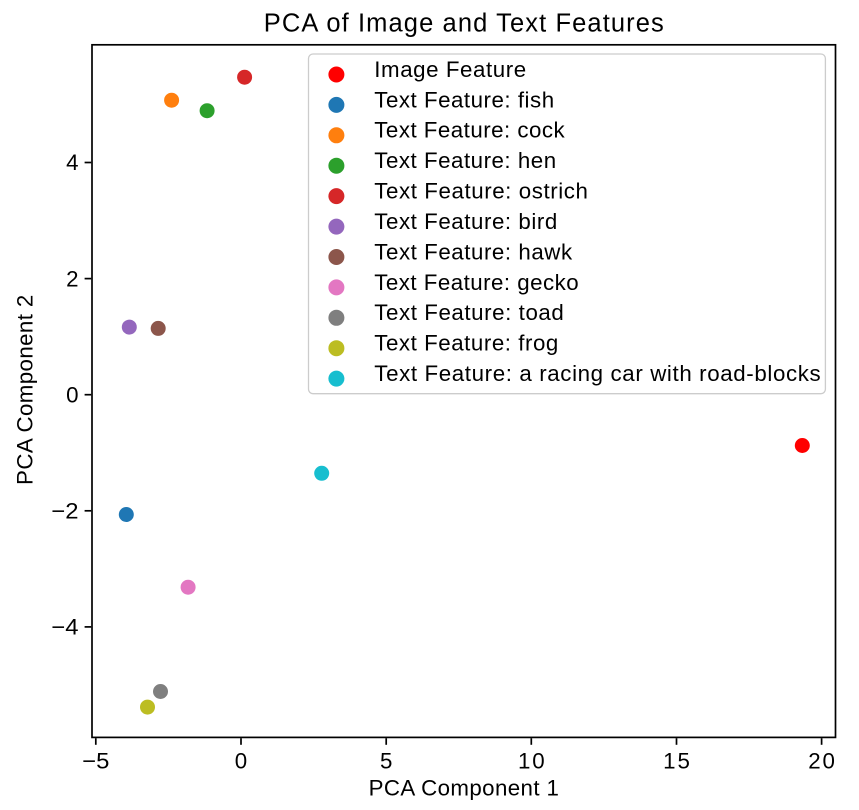  What do you see at coordinates (476, 282) in the screenshot?
I see `svg-text: Text Feature: gecko` at bounding box center [476, 282].